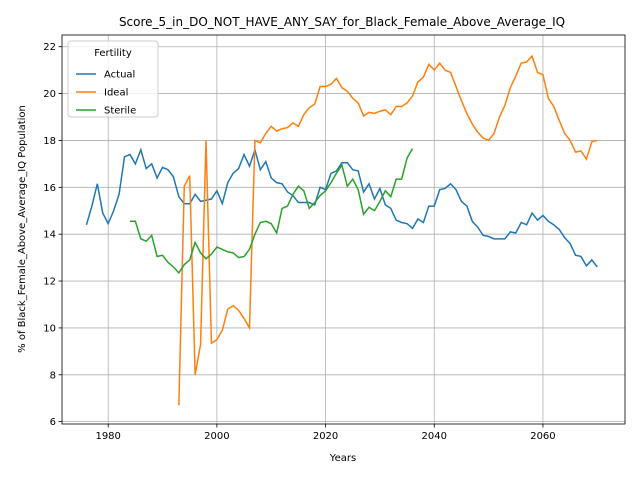 The image size is (640, 480). Describe the element at coordinates (434, 436) in the screenshot. I see `x-tick-label: 2040` at that location.